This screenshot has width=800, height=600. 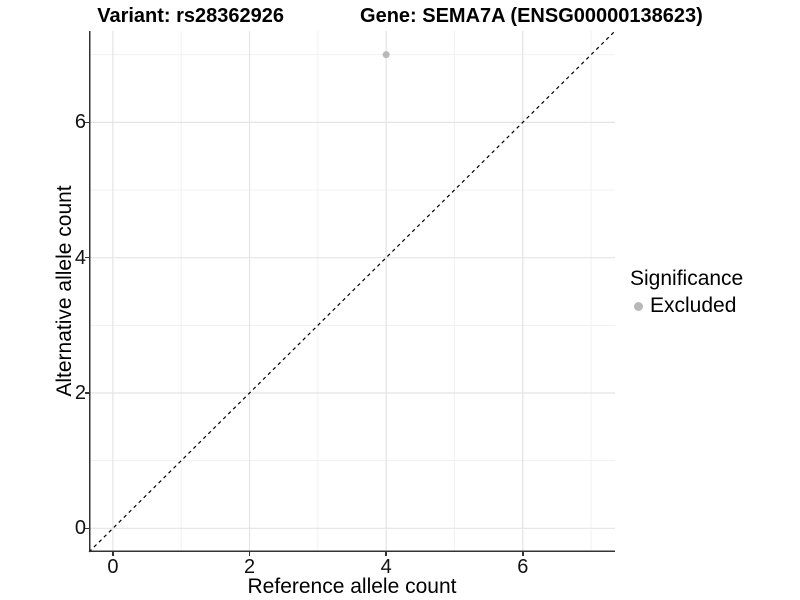 I want to click on legend-item-label: Excluded, so click(x=693, y=305).